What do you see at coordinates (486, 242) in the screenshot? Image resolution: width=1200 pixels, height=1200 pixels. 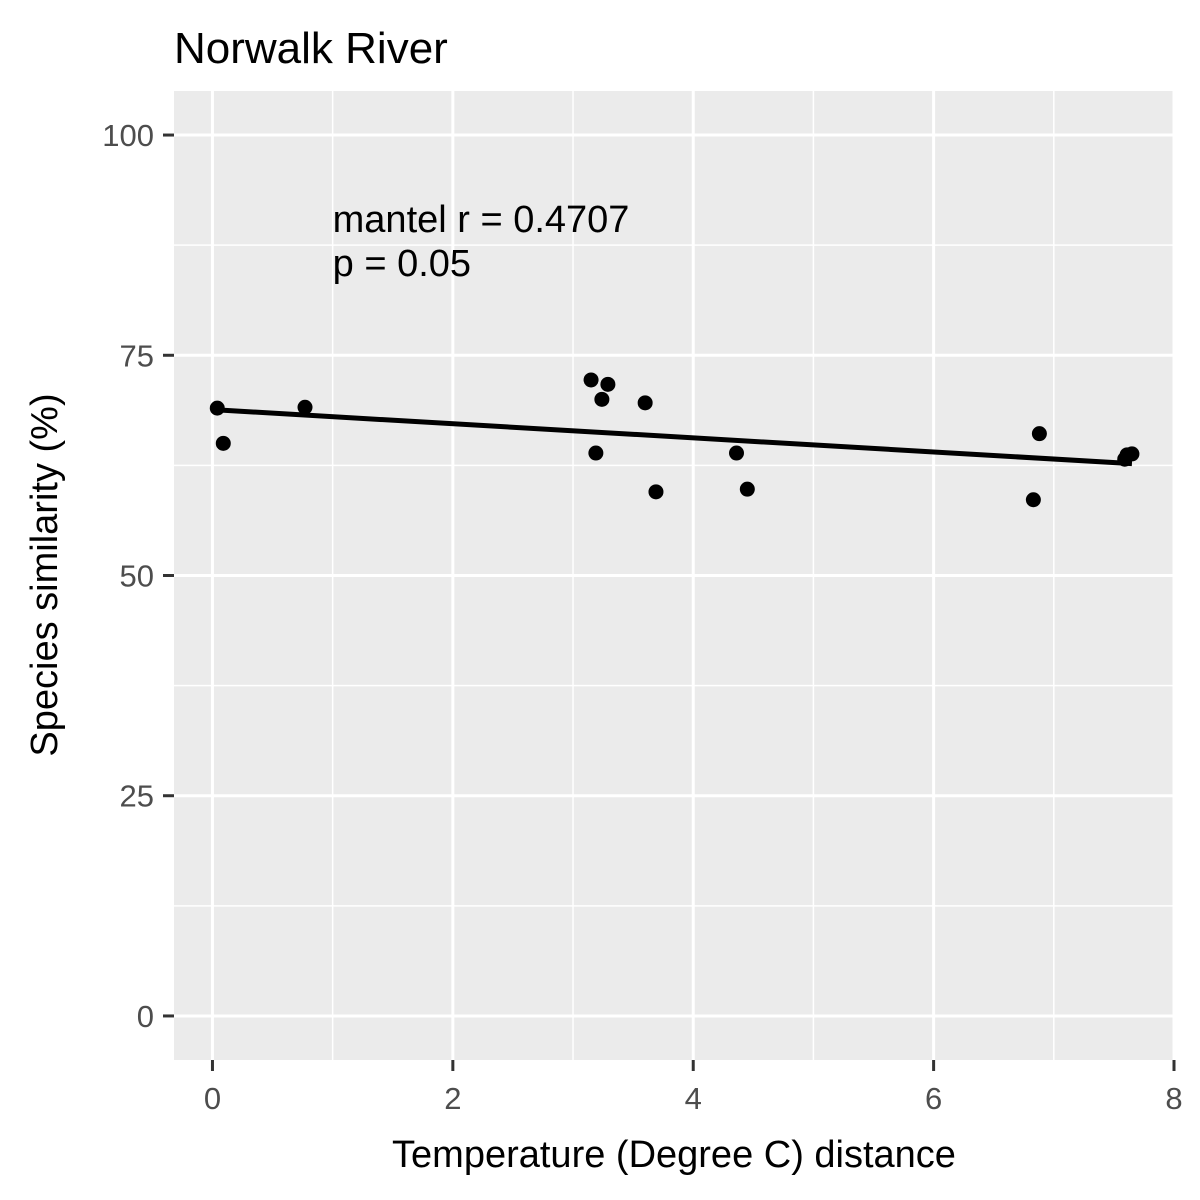 I see `mantel-annotation: mantel r = 0.4707 p = 0.05` at bounding box center [486, 242].